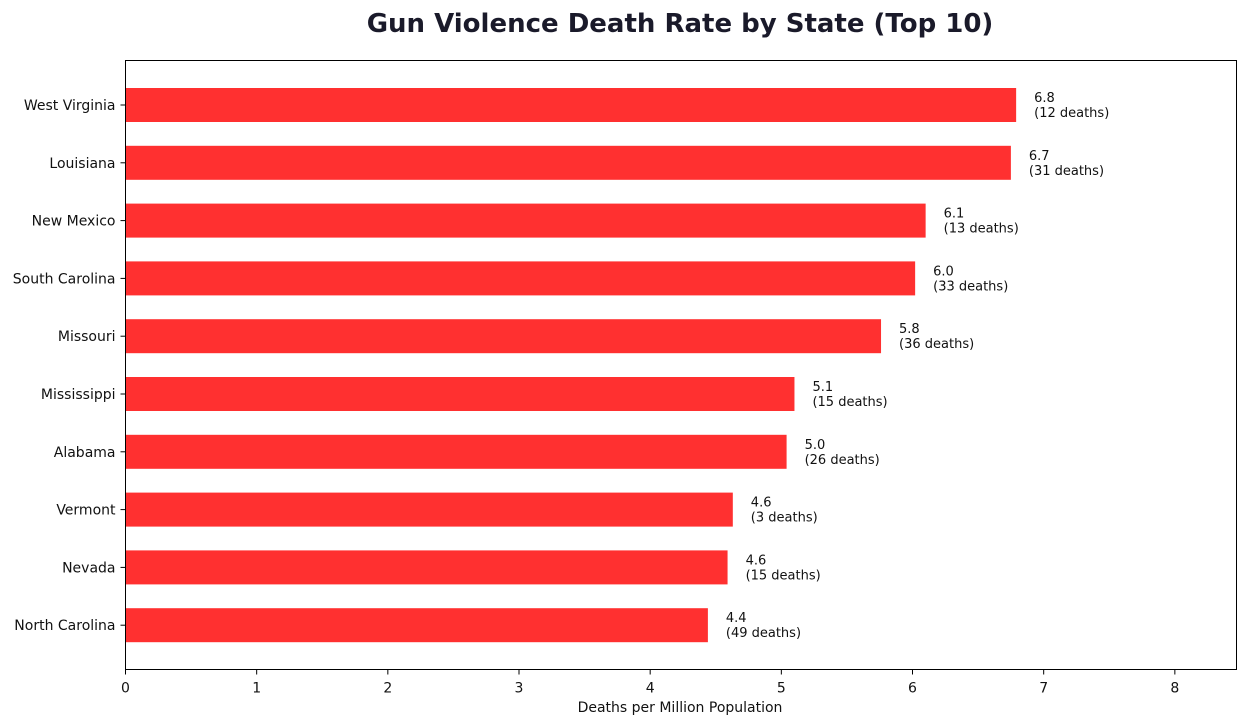  I want to click on bar-deaths-label: (31 deaths), so click(1066, 171).